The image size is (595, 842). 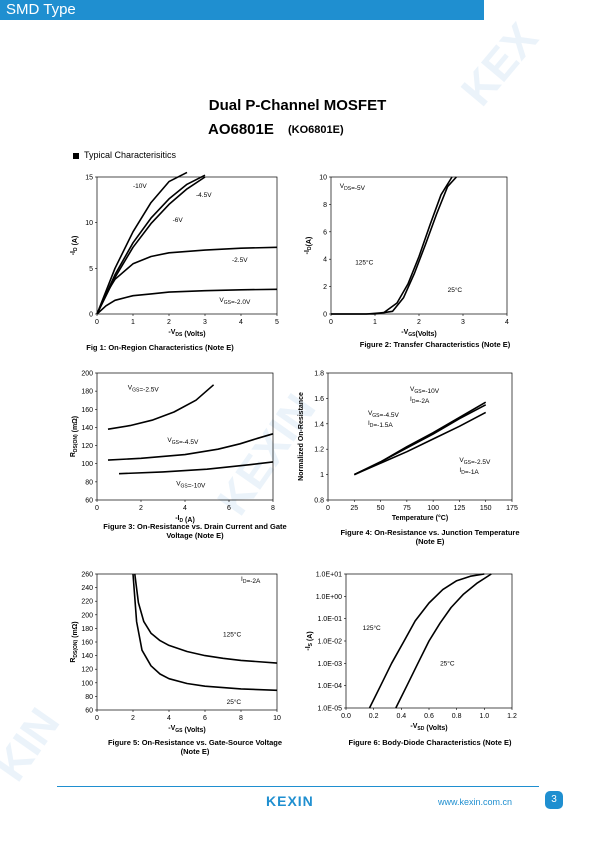 I want to click on annotation-label: -10V, so click(x=140, y=186).